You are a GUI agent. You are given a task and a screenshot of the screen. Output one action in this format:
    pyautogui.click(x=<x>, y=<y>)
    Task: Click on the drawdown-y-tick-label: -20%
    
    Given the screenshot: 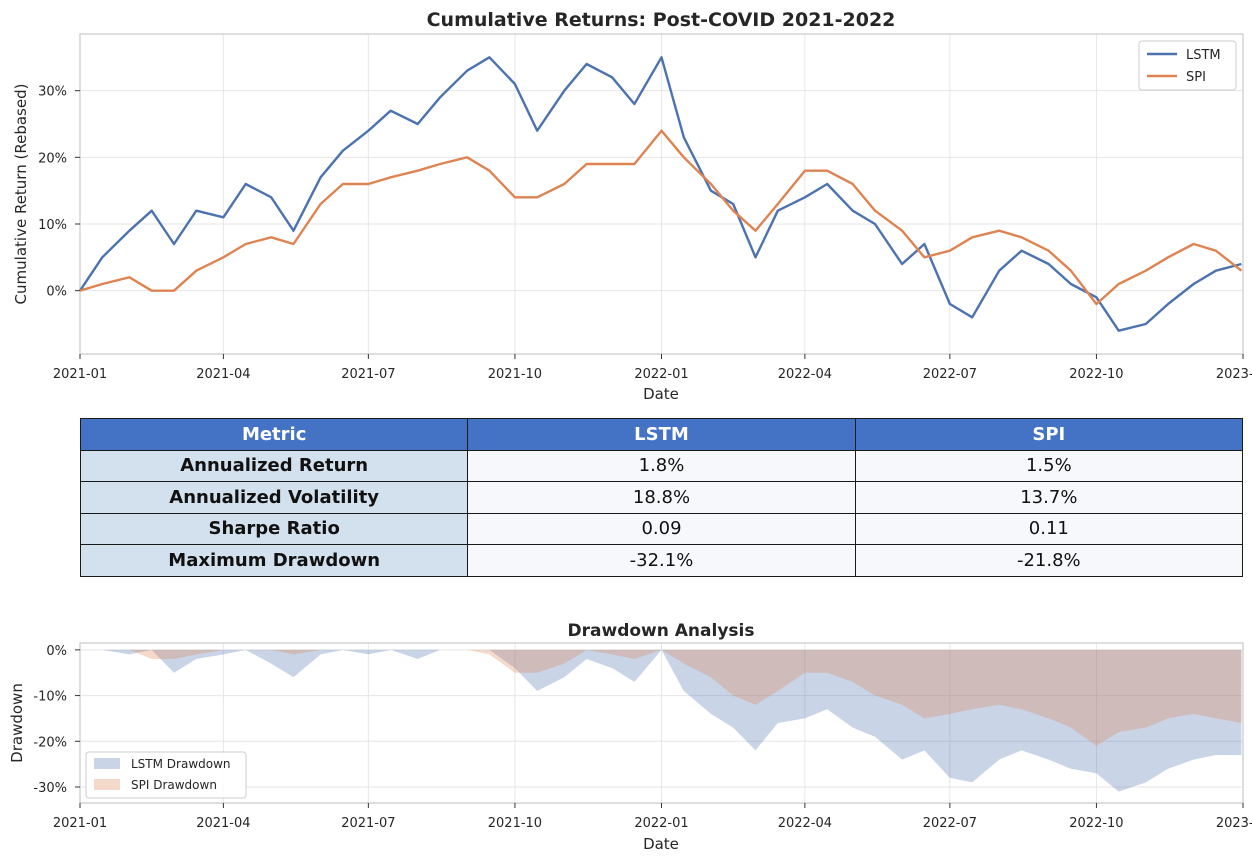 What is the action you would take?
    pyautogui.click(x=50, y=742)
    